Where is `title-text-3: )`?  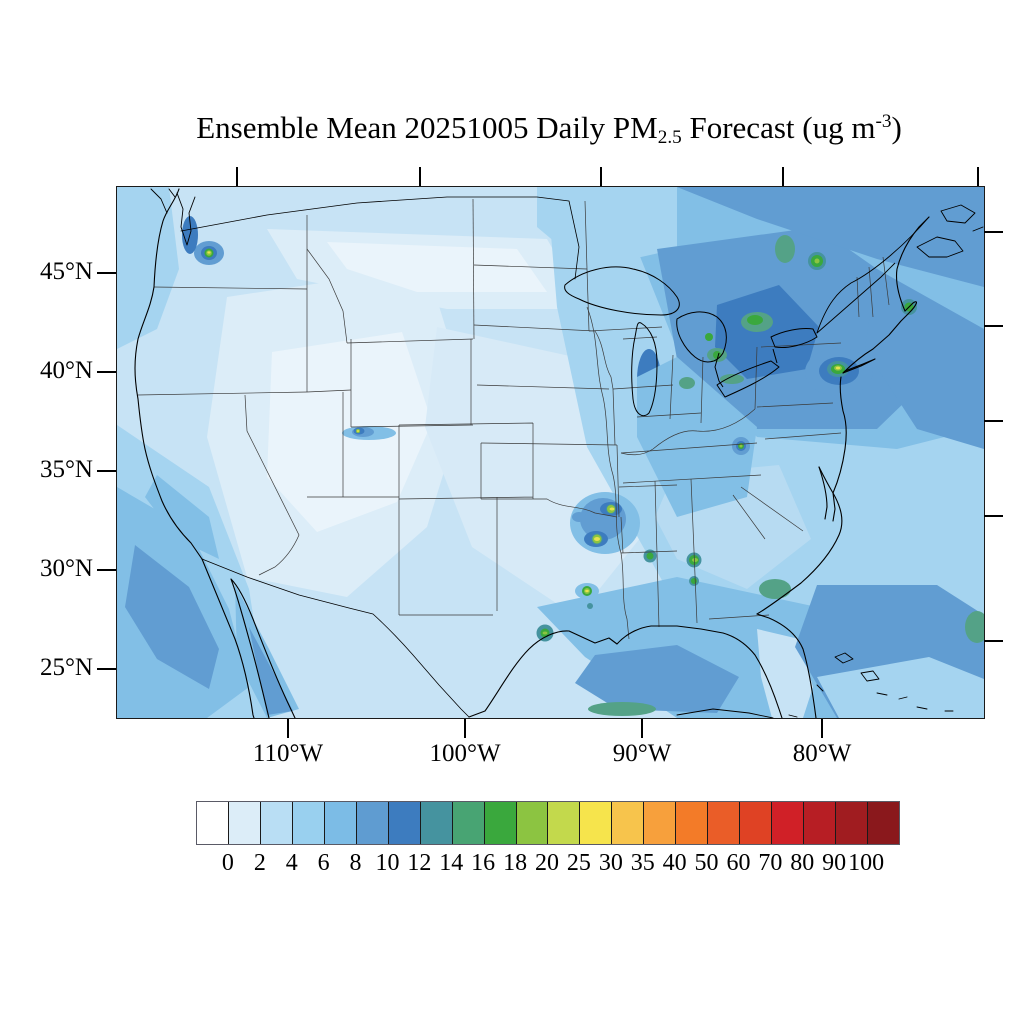 title-text-3: ) is located at coordinates (896, 127).